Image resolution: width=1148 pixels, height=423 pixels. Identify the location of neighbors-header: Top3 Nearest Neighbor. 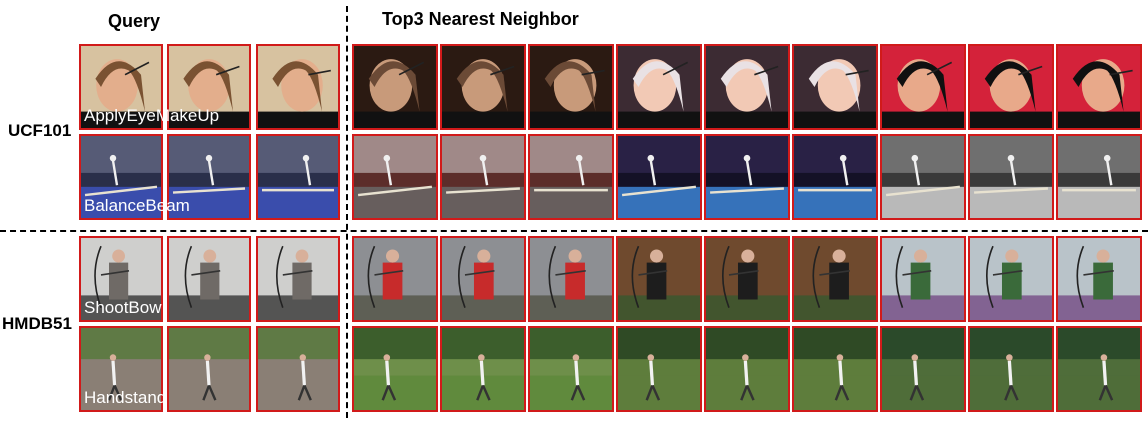
(480, 19).